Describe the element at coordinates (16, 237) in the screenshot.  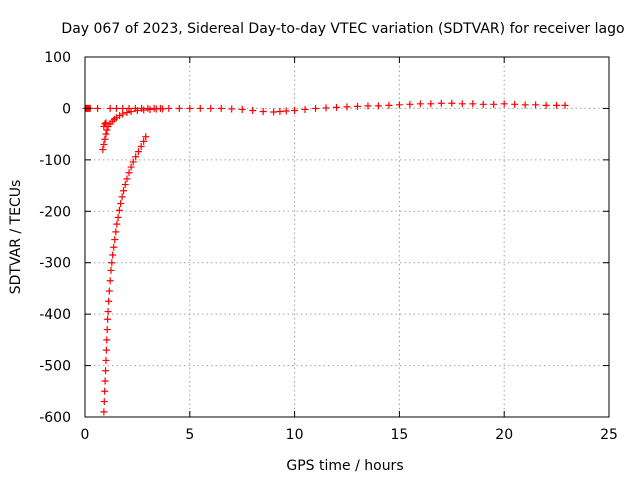
I see `y-axis-label: SDTVAR / TECUs` at that location.